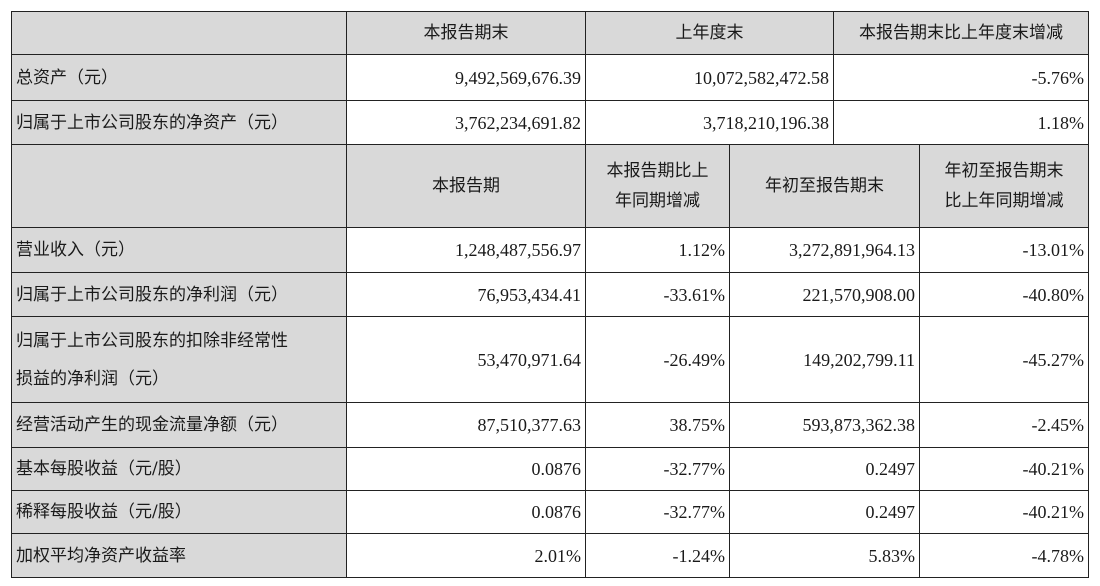  What do you see at coordinates (179, 250) in the screenshot?
I see `row-label-revenue: 营业收入（元）` at bounding box center [179, 250].